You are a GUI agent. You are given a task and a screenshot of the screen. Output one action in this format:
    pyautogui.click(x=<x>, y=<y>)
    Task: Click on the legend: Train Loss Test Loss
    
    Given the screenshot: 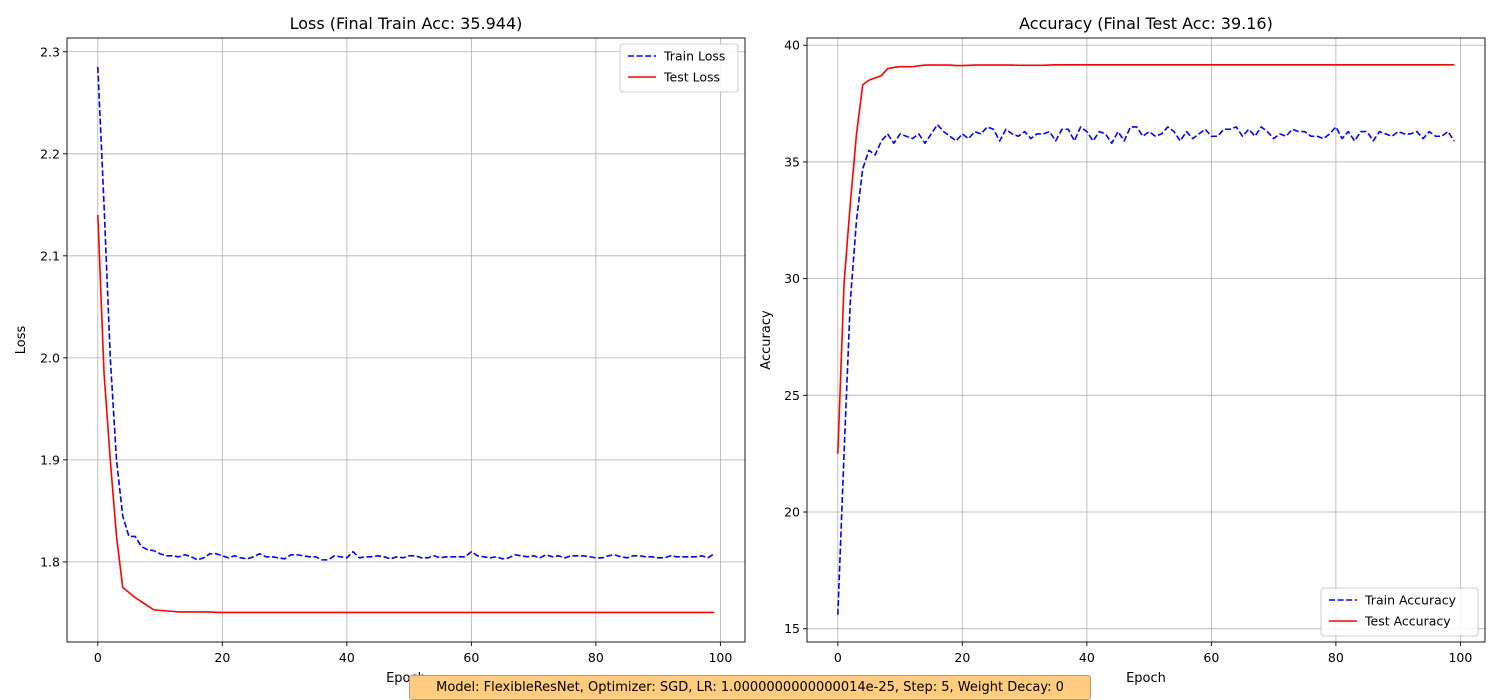 What is the action you would take?
    pyautogui.click(x=679, y=68)
    